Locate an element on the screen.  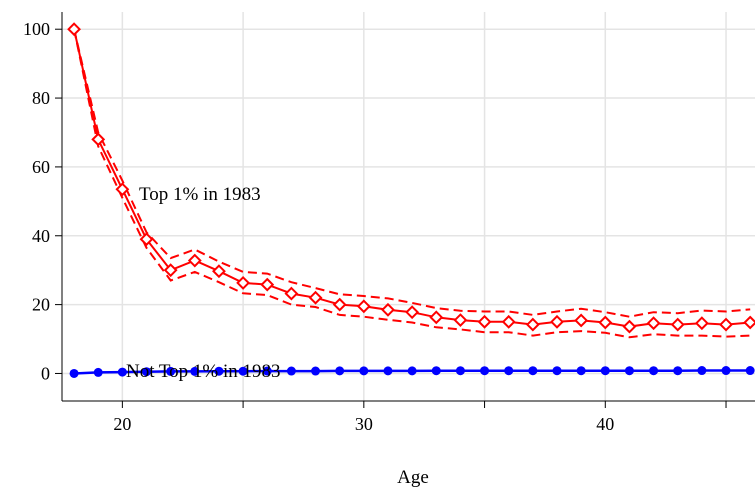
annotation-top1: Top 1% in 1983 is located at coordinates (200, 194).